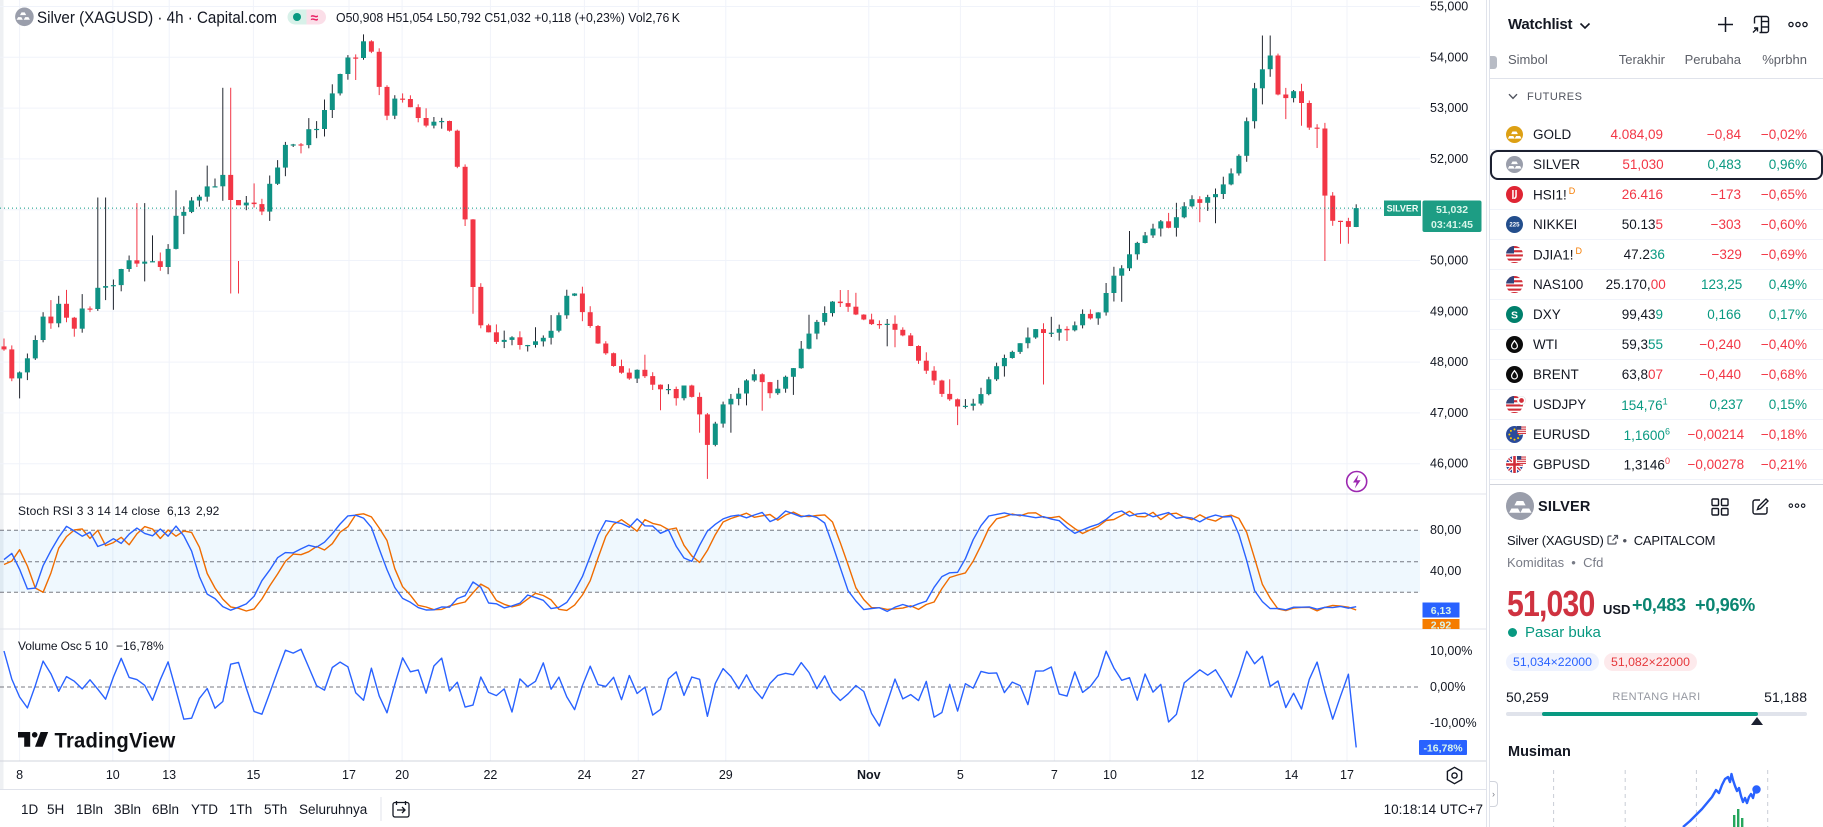  I want to click on svg-text: 50,000, so click(1449, 261).